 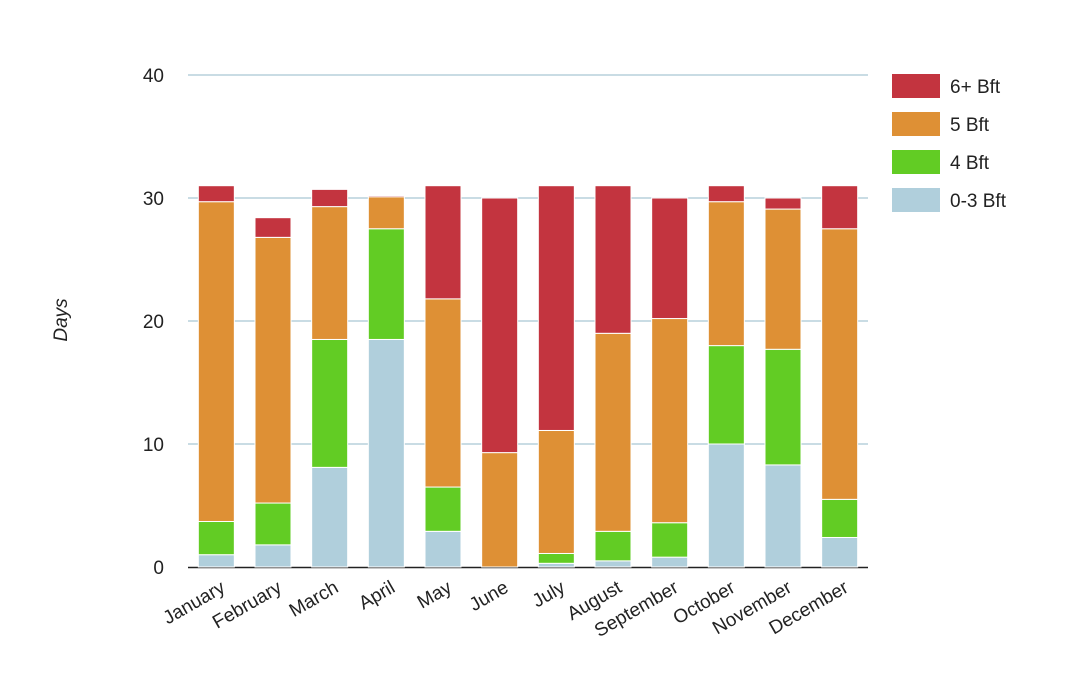 I want to click on y-tick-label: 30, so click(x=153, y=199).